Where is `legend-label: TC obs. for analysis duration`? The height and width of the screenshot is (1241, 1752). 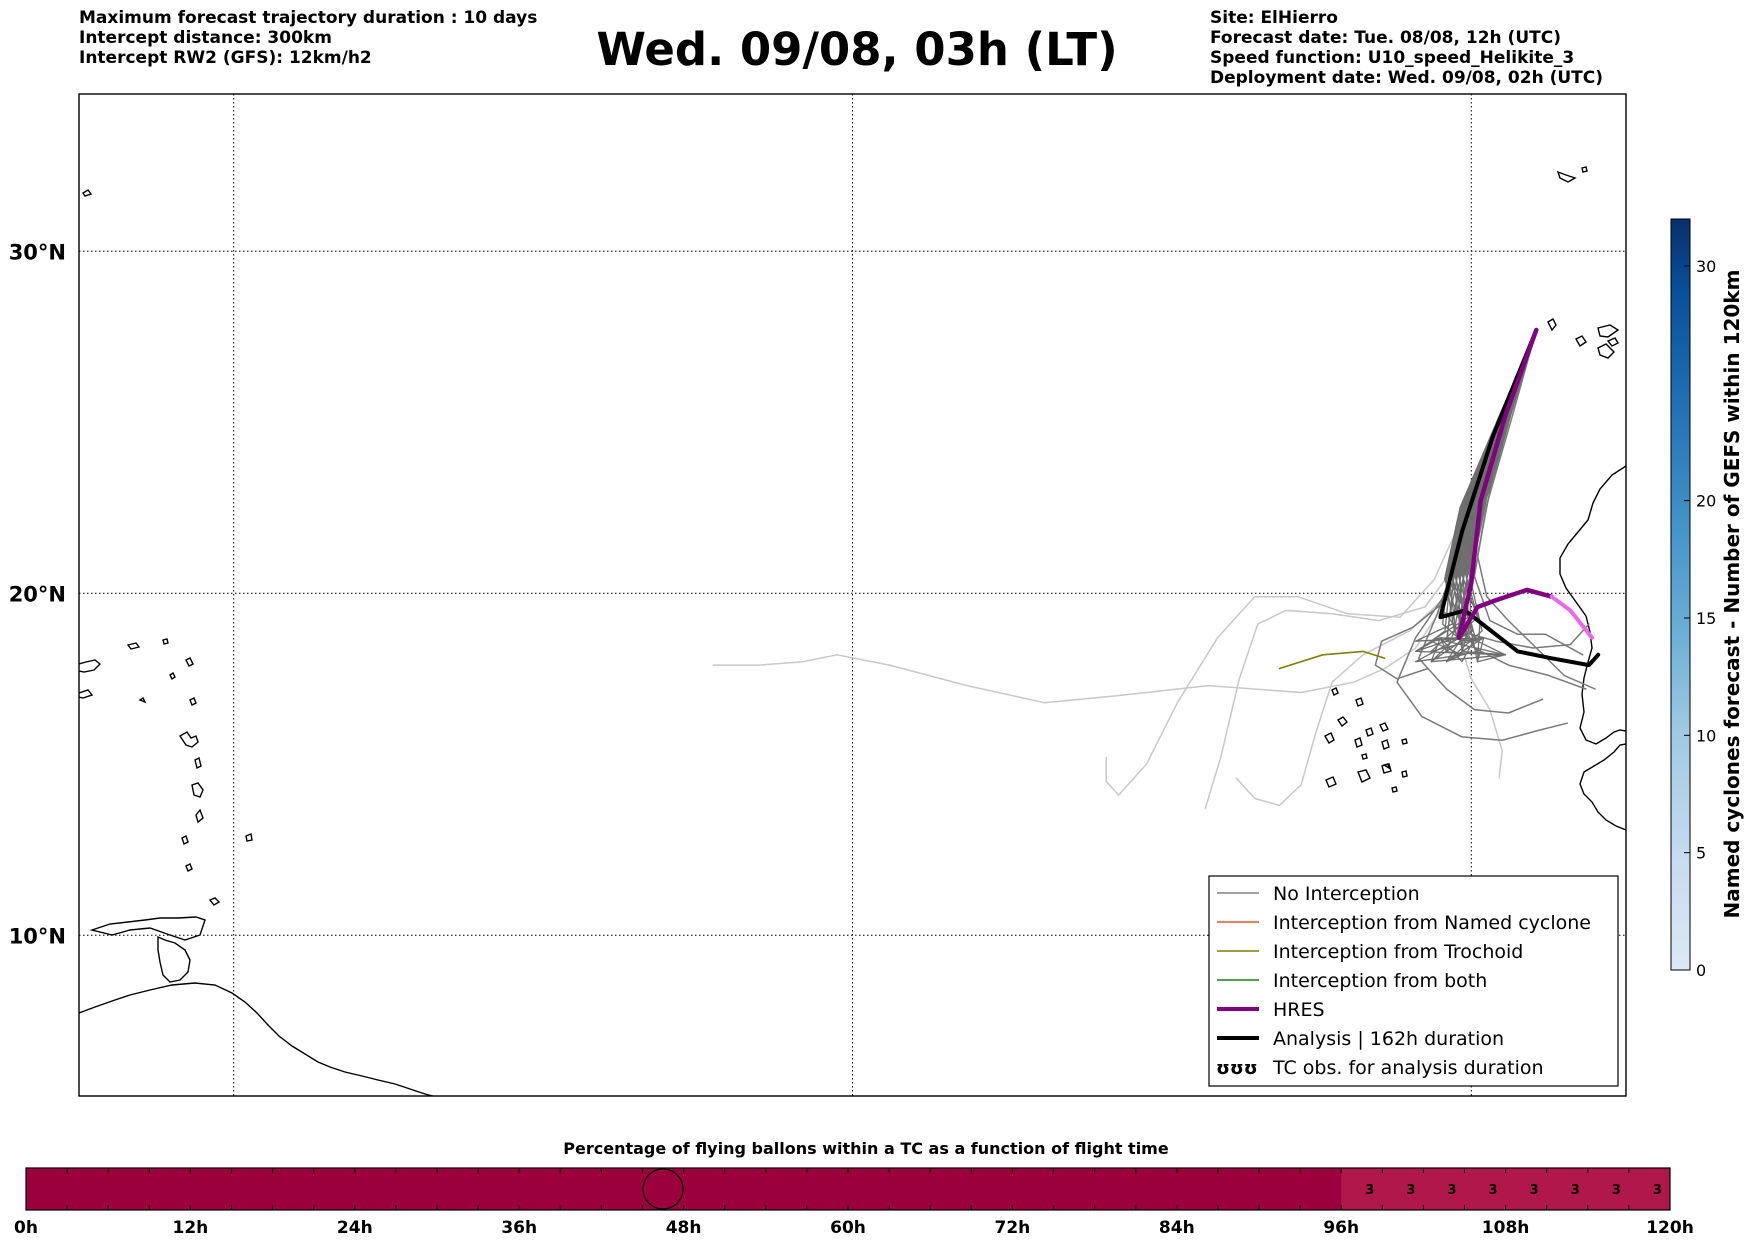
legend-label: TC obs. for analysis duration is located at coordinates (1408, 1068).